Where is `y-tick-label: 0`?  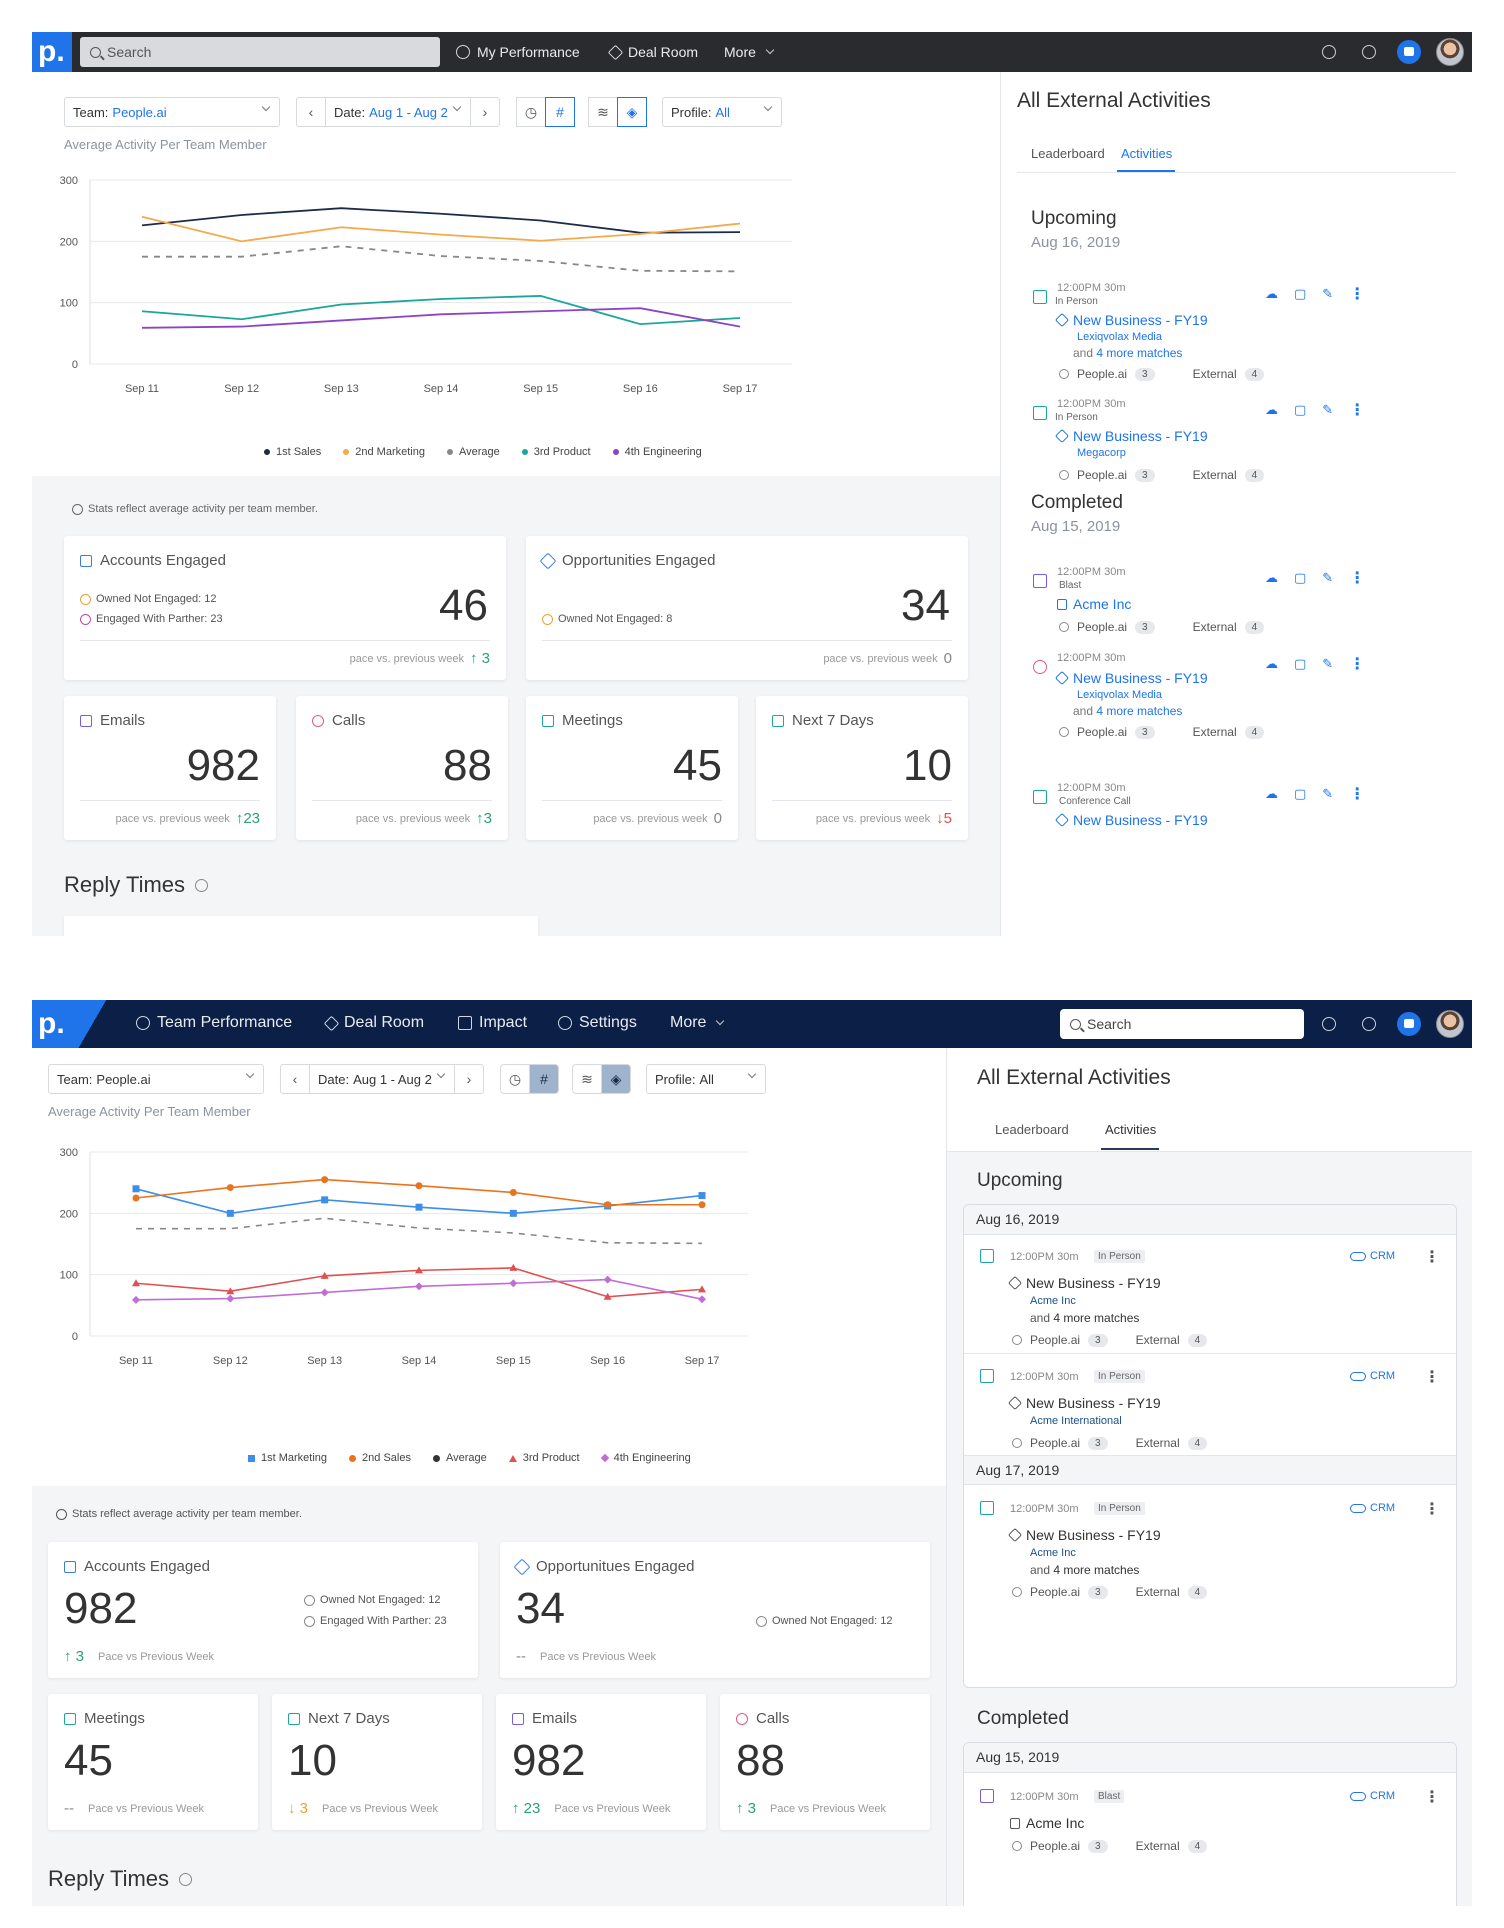 y-tick-label: 0 is located at coordinates (75, 1337).